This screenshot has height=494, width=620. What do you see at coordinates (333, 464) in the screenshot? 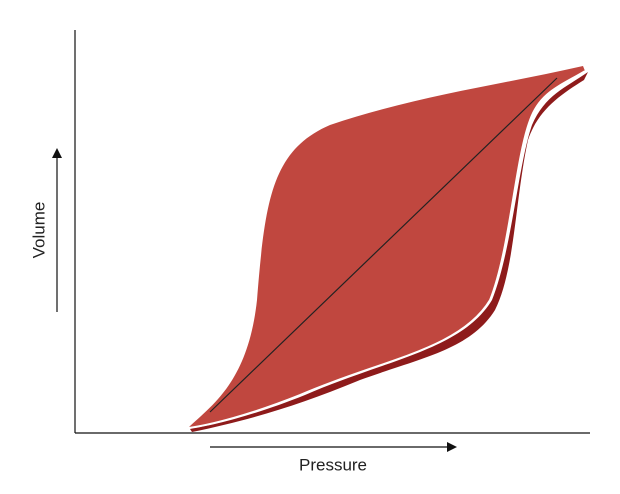
I see `x-label: Pressure` at bounding box center [333, 464].